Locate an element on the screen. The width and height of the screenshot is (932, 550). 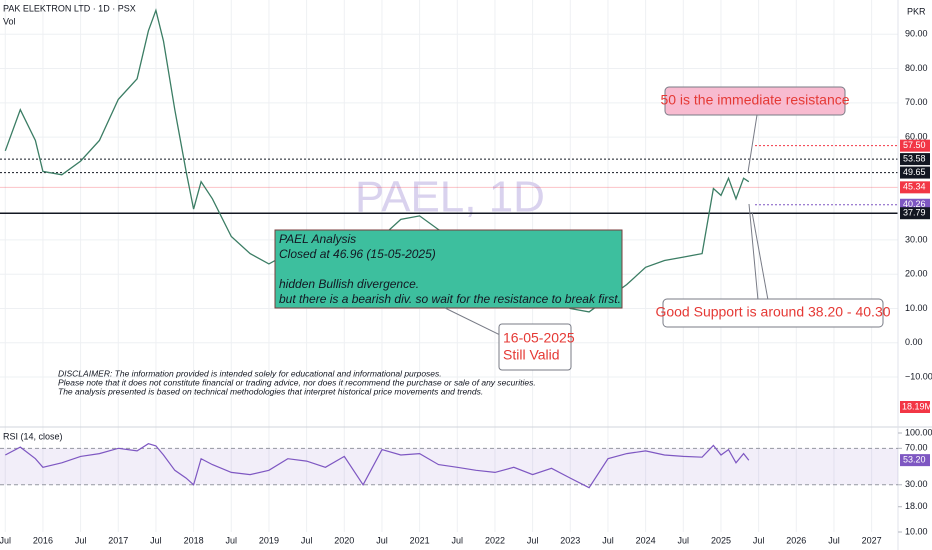
price-level-label: 37.79 is located at coordinates (914, 213).